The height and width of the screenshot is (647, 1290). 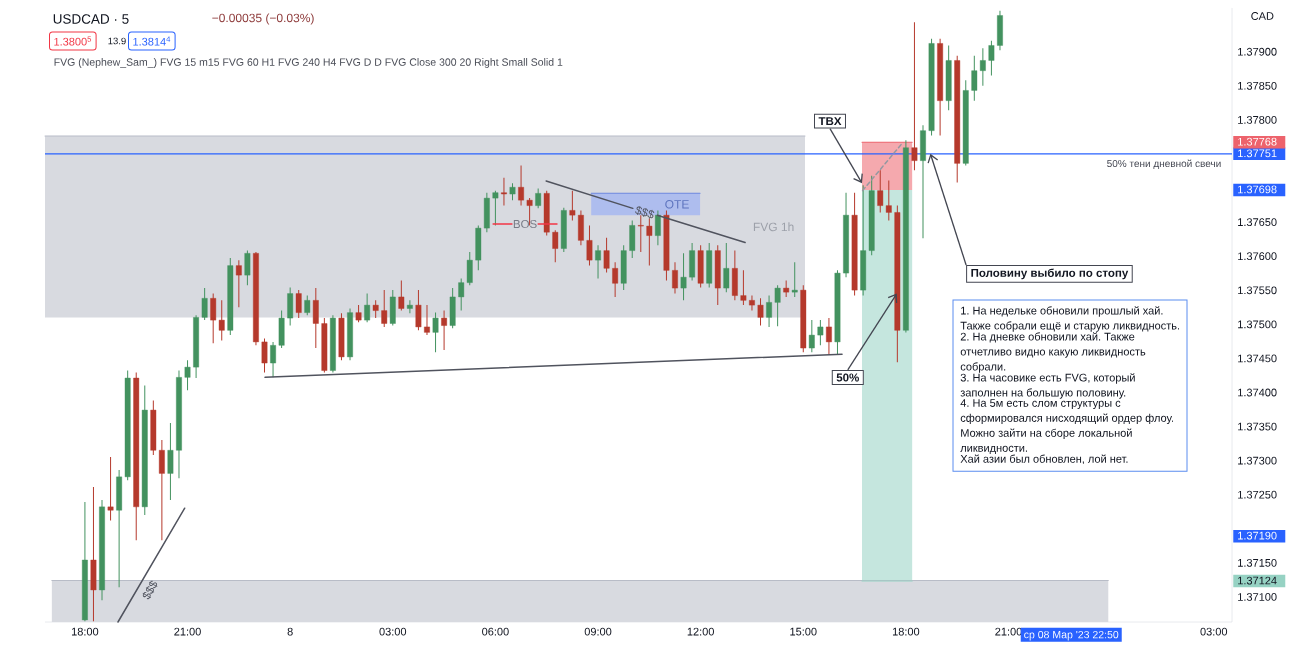 I want to click on annotation: 50%, so click(x=847, y=377).